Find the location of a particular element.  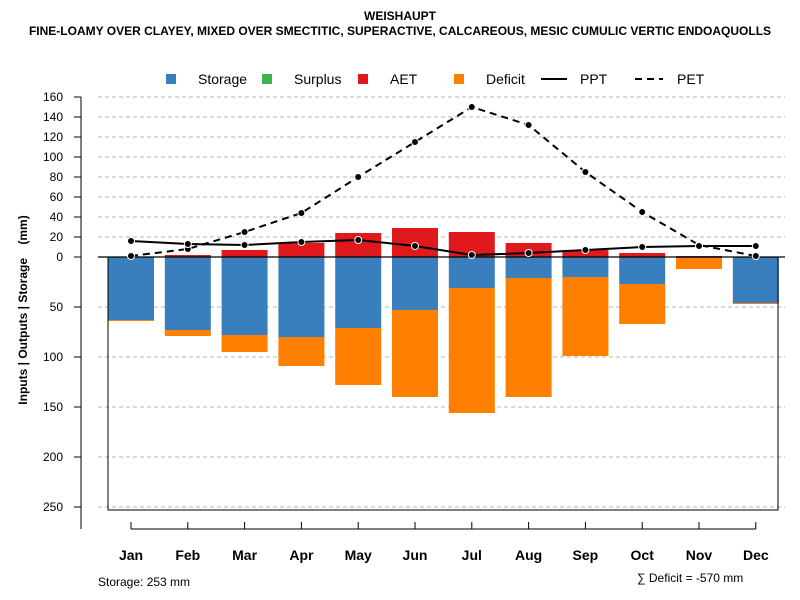

x-tick-label: Nov is located at coordinates (699, 555).